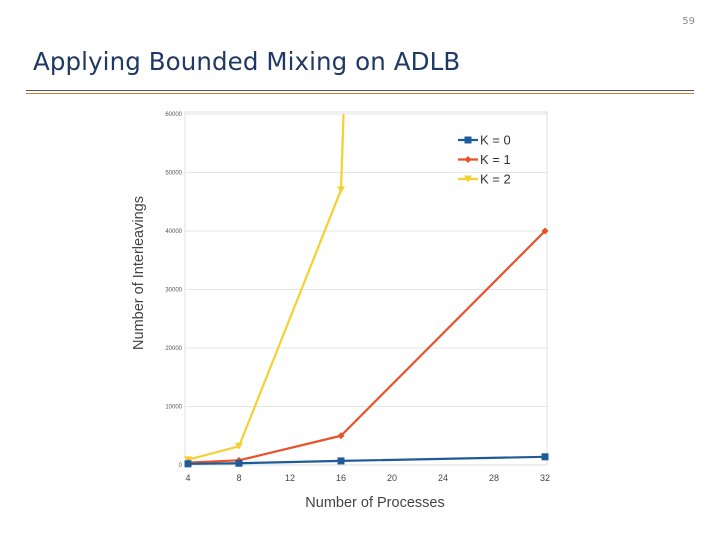  I want to click on title-rule-accent, so click(360, 93).